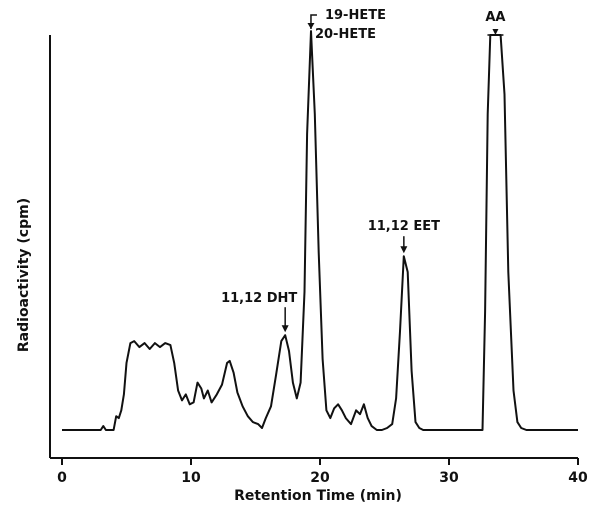 The image size is (592, 510). Describe the element at coordinates (285, 329) in the screenshot. I see `dht-arrowhead` at that location.